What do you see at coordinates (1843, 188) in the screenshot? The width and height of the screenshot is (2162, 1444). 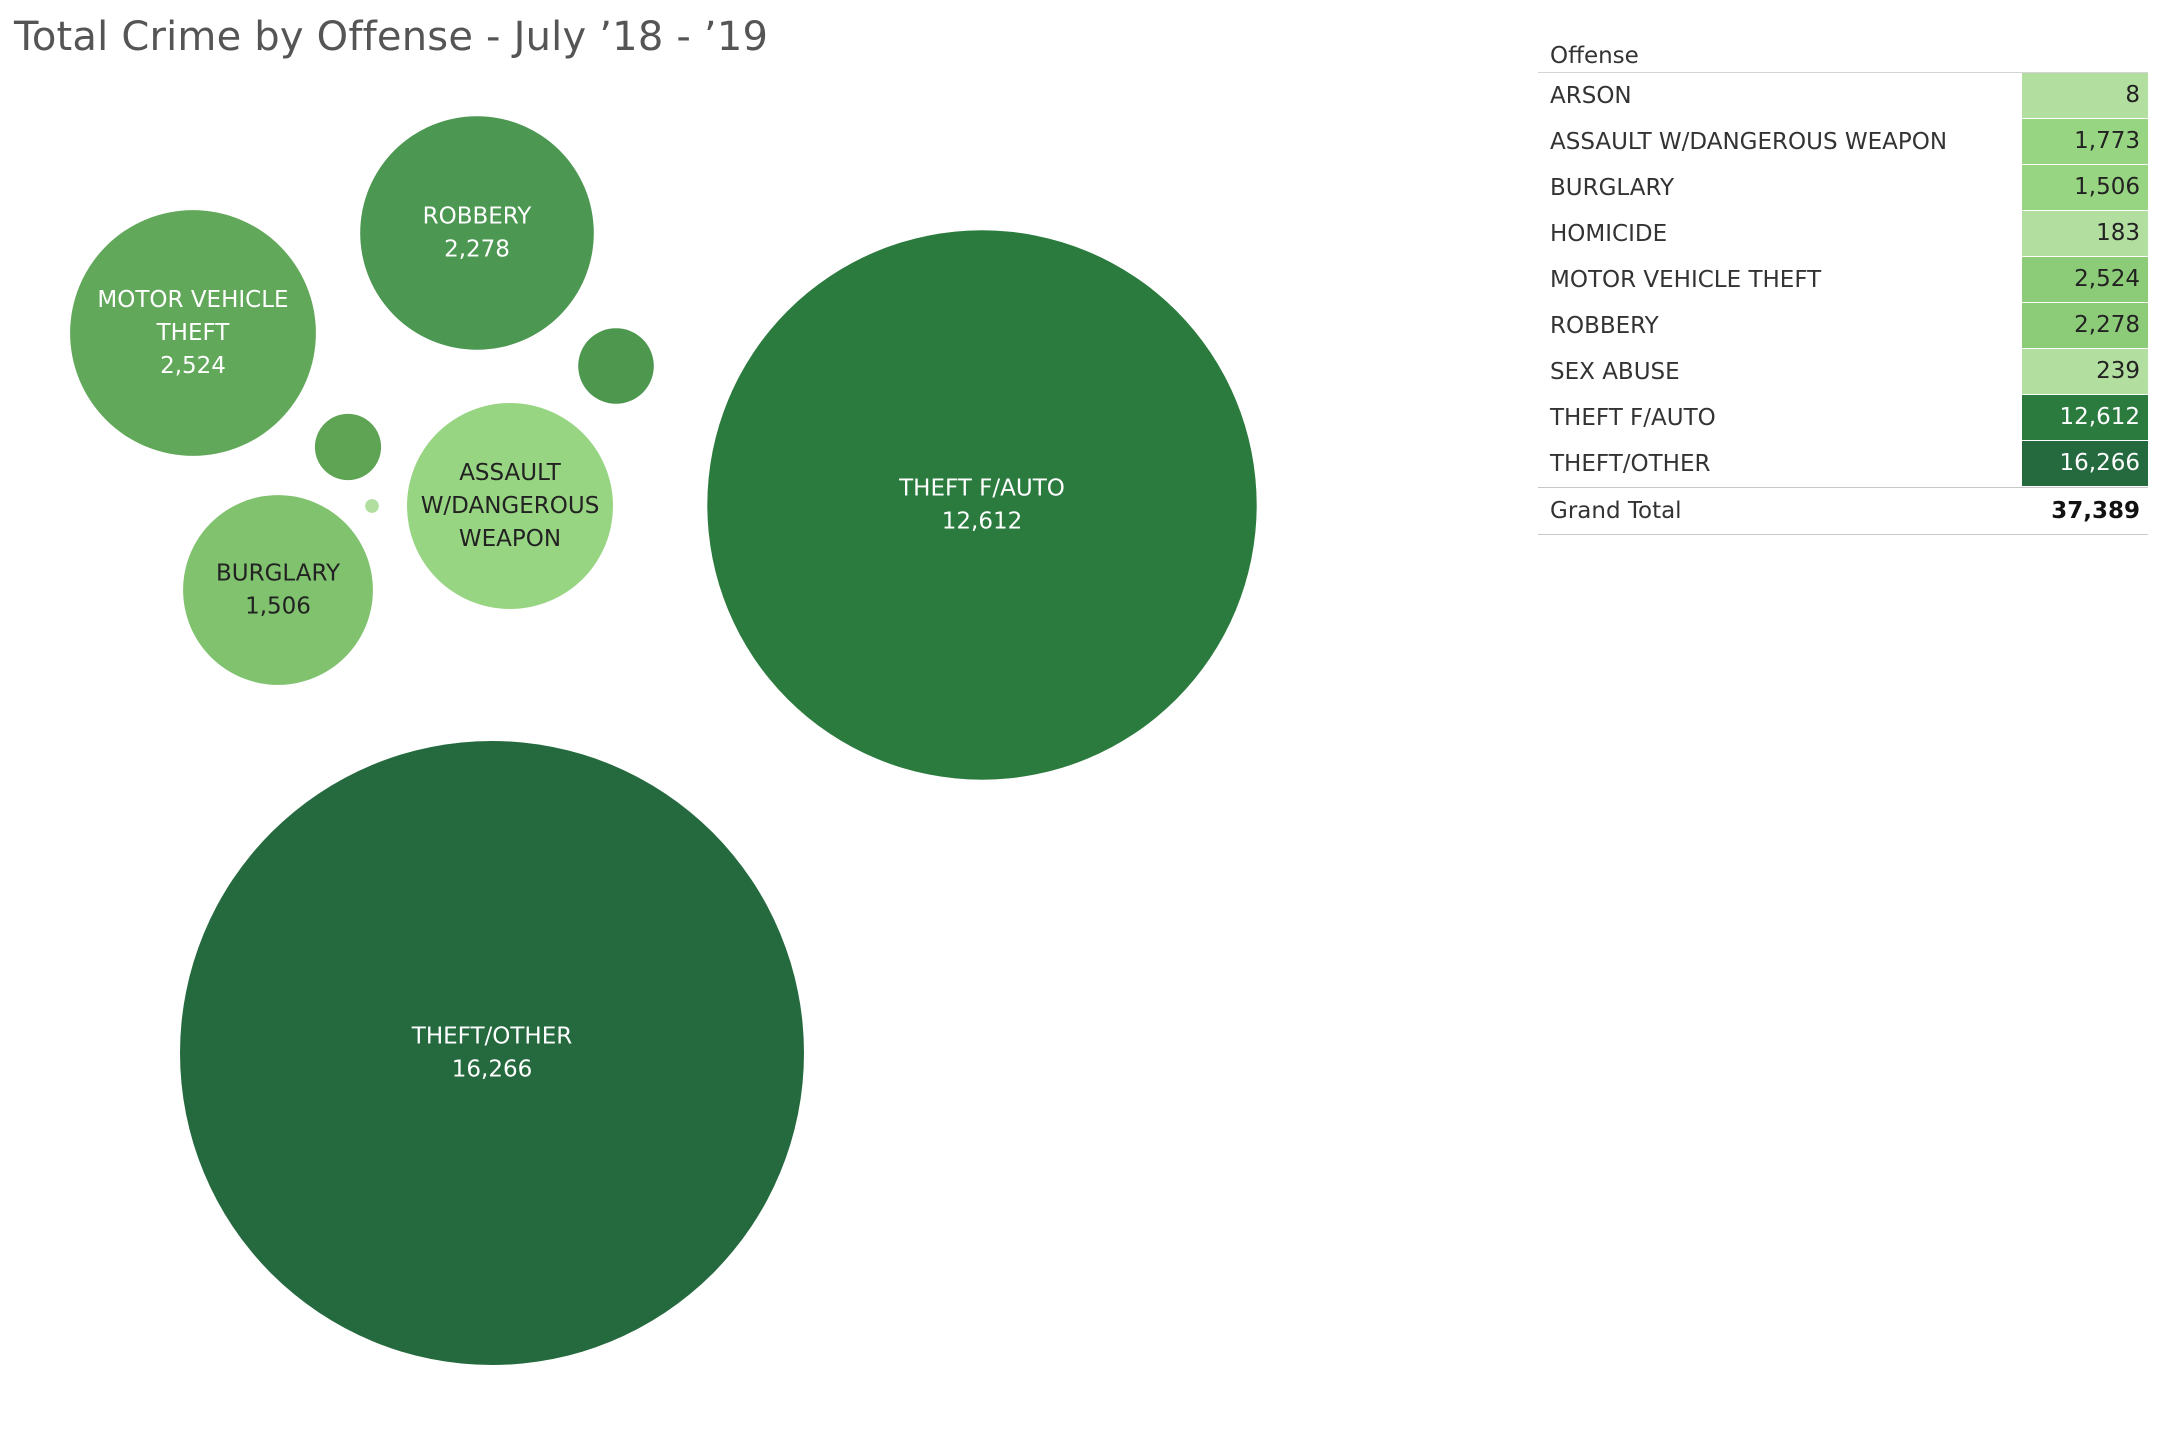 I see `table-row: BURGLARY 1,506` at bounding box center [1843, 188].